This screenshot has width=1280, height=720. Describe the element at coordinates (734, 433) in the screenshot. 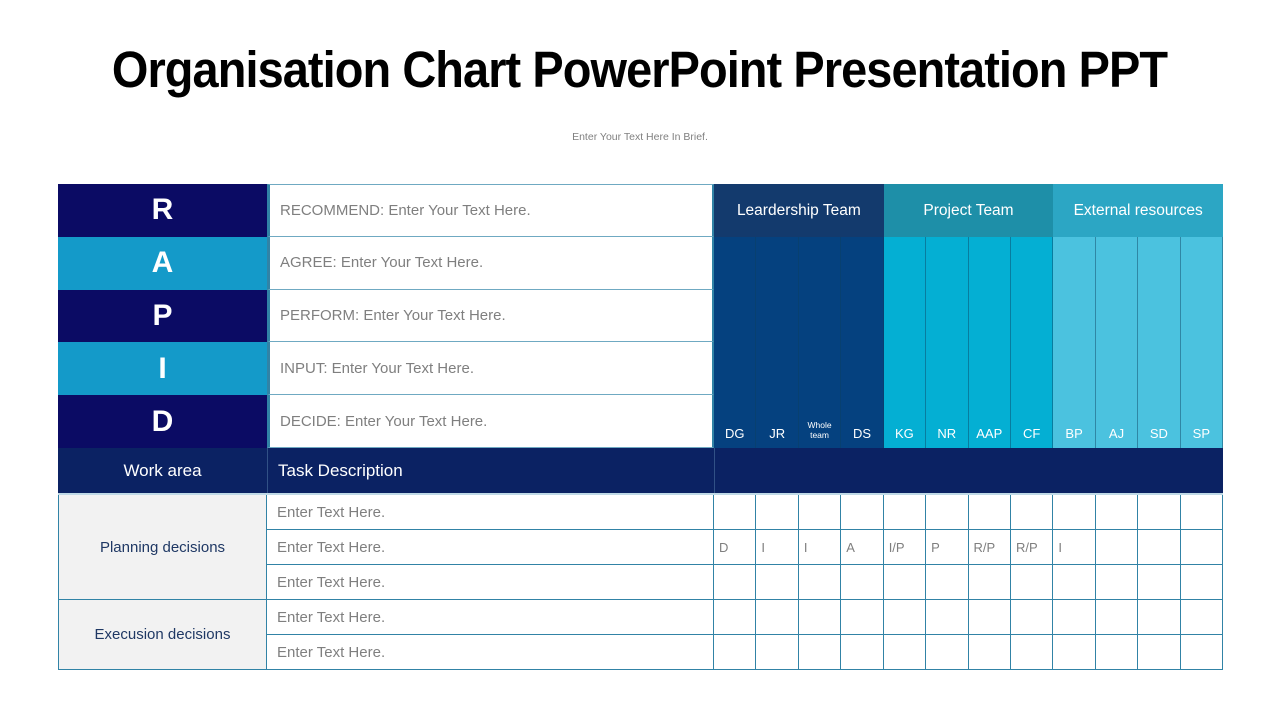

I see `member-label: DG` at that location.